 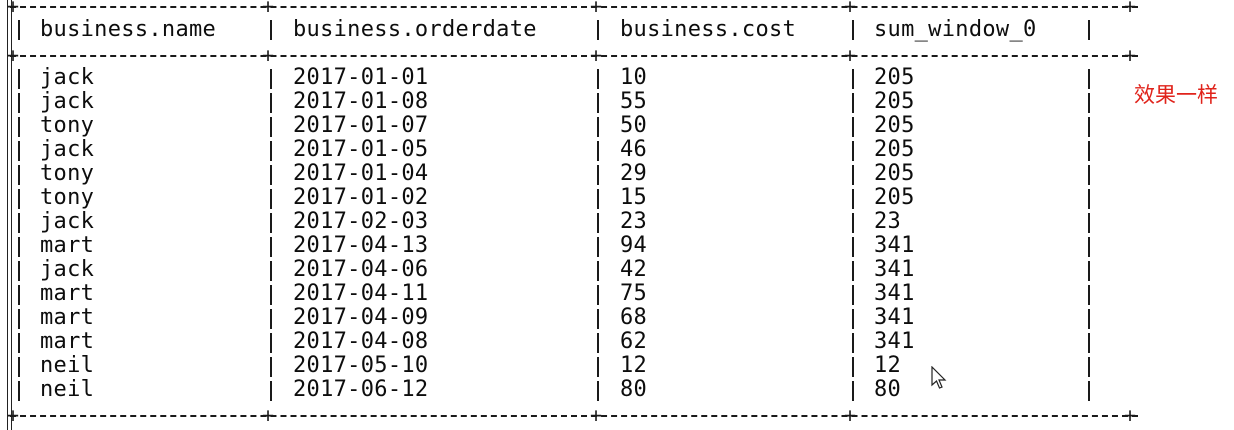 What do you see at coordinates (888, 365) in the screenshot?
I see `table-cell: 12` at bounding box center [888, 365].